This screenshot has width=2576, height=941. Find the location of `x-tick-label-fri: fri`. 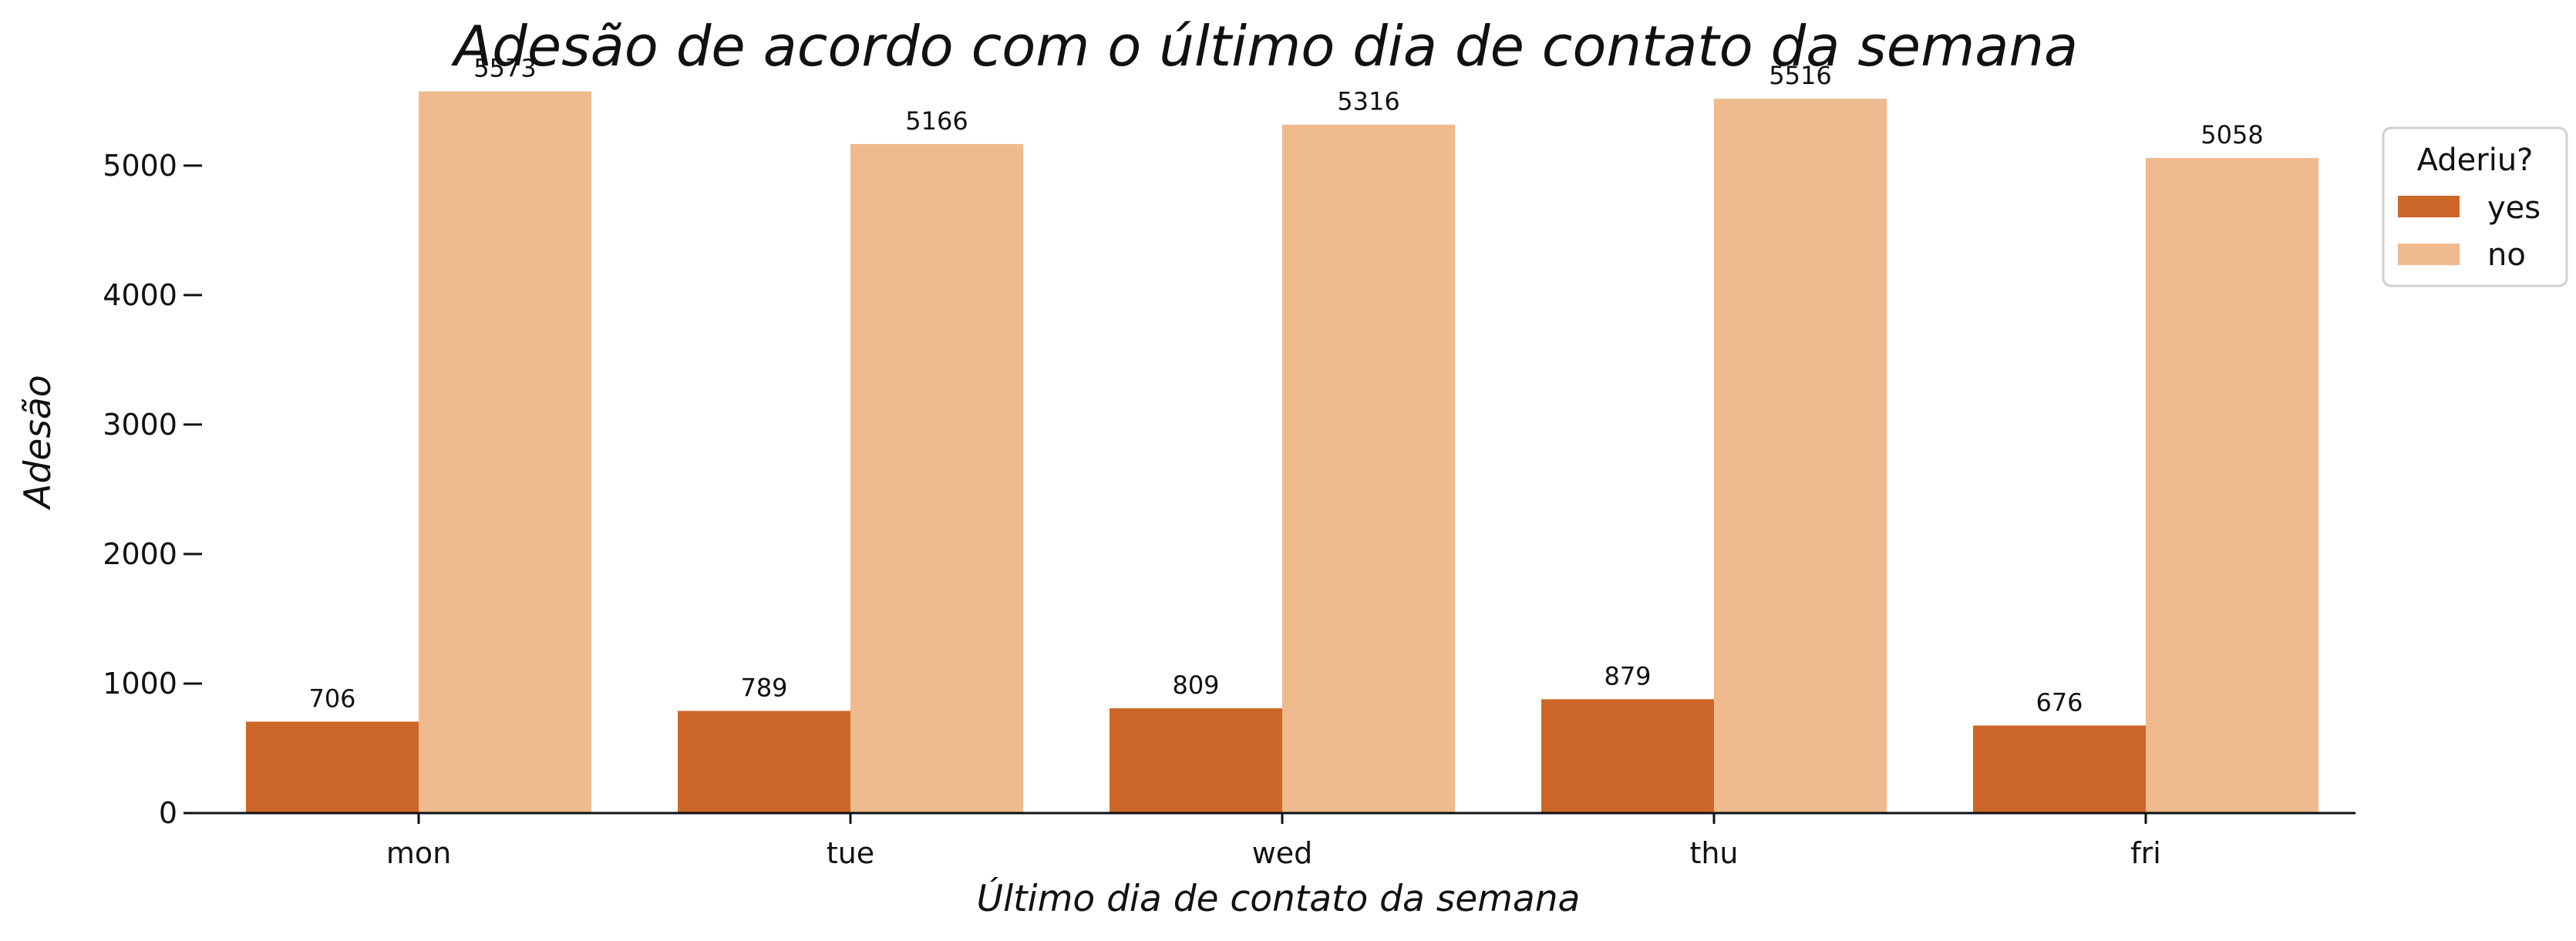

x-tick-label-fri: fri is located at coordinates (2145, 853).